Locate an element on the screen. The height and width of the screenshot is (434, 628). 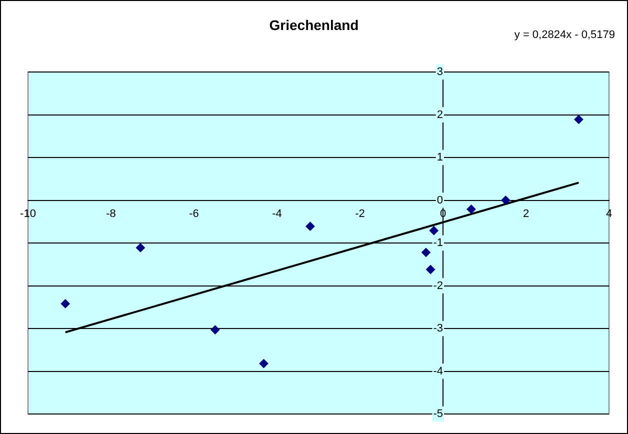
x-tick-label: 4 is located at coordinates (609, 214).